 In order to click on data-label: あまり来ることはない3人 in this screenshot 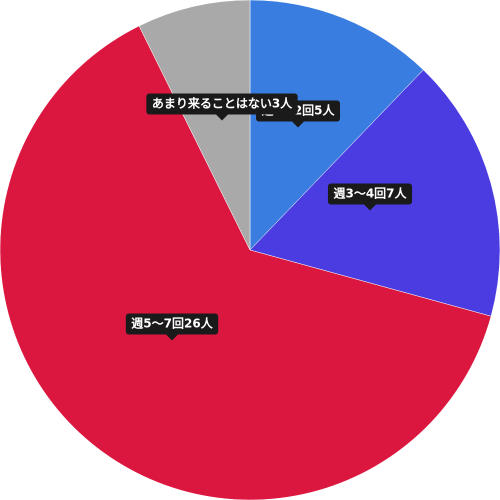, I will do `click(222, 107)`.